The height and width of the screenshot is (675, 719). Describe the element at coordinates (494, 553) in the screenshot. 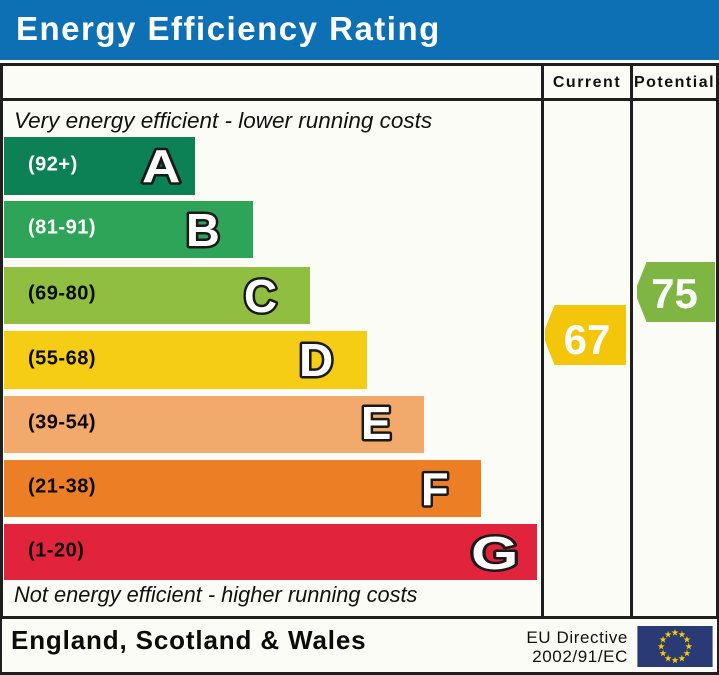

I see `svg-text: G` at that location.